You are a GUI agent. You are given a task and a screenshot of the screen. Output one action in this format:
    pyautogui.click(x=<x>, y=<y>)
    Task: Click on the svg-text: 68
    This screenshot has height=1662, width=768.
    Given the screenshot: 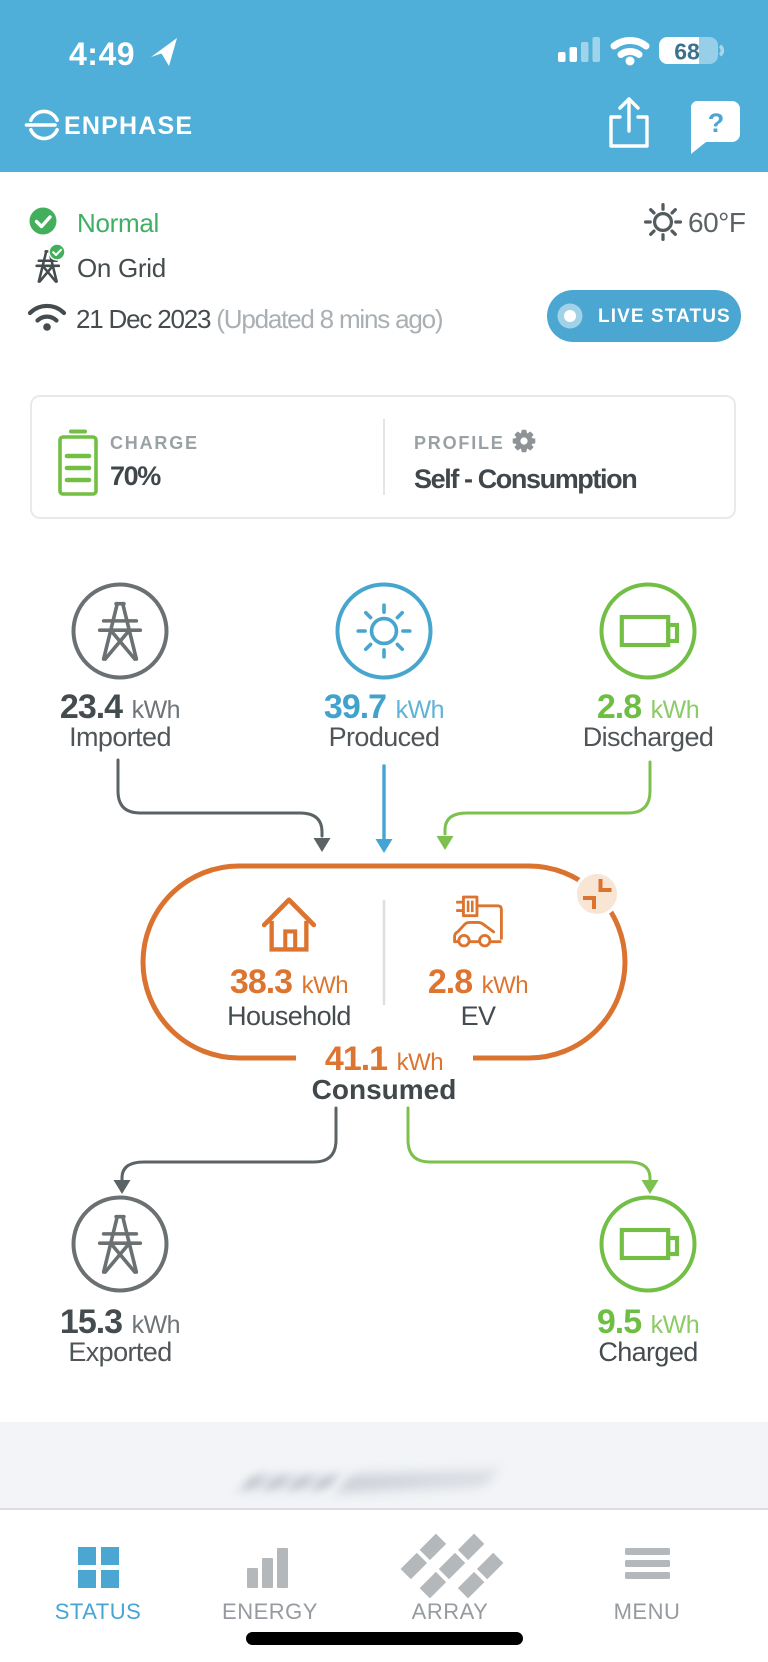 What is the action you would take?
    pyautogui.click(x=687, y=52)
    